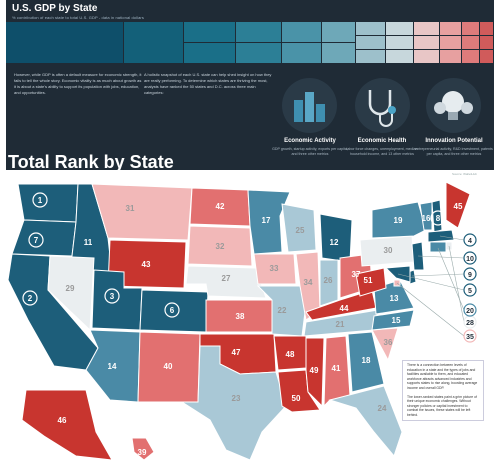 Image resolution: width=500 pixels, height=465 pixels. I want to click on rank-label-wy: 43, so click(146, 264).